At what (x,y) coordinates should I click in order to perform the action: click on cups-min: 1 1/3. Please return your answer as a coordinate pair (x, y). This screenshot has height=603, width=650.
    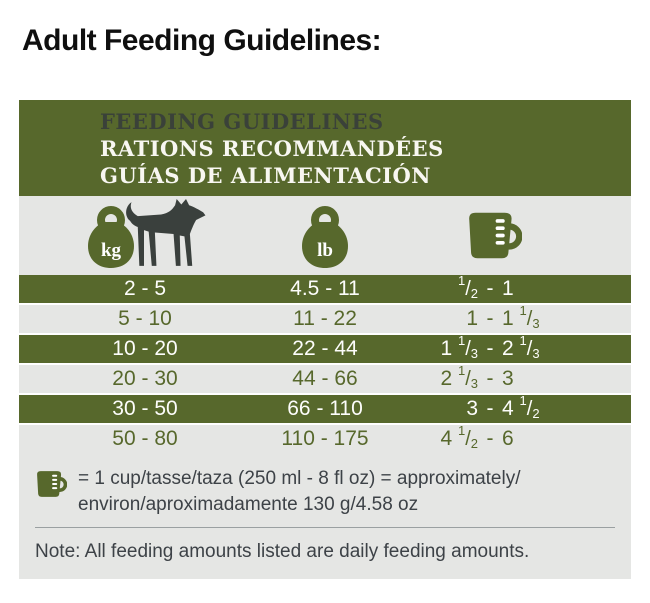
    Looking at the image, I should click on (459, 347).